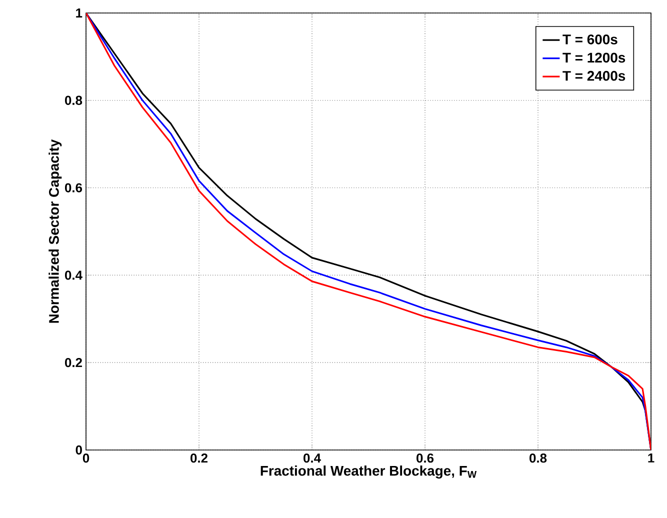 This screenshot has width=667, height=518. What do you see at coordinates (73, 363) in the screenshot?
I see `y-tick-label: 0.2` at bounding box center [73, 363].